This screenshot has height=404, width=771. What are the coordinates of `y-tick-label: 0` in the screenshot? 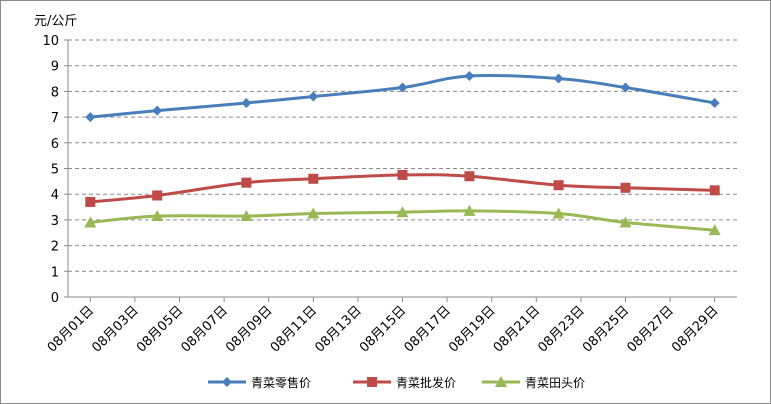 It's located at (55, 298).